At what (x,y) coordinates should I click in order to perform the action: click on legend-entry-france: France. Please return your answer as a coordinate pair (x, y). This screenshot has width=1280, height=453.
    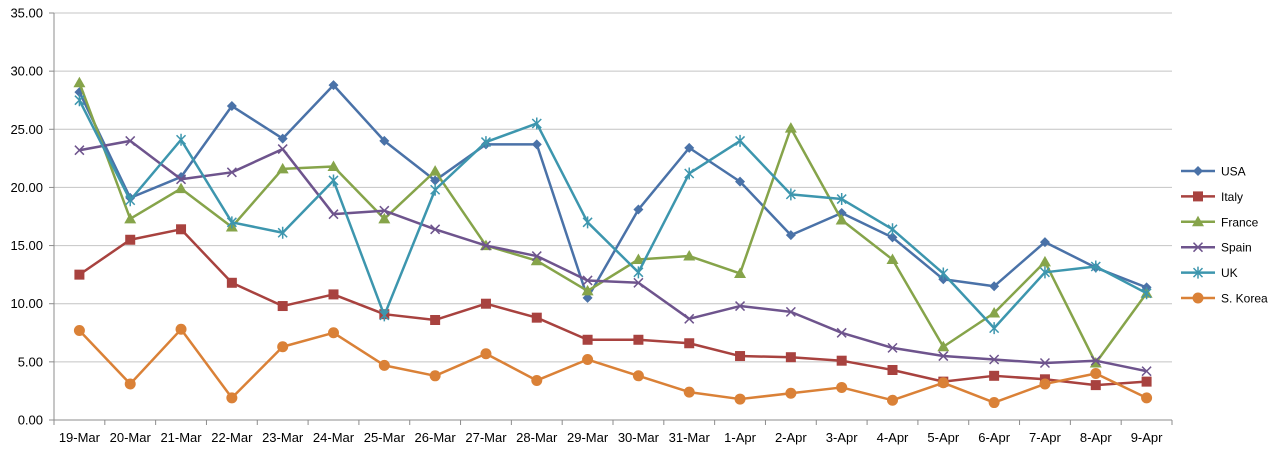
    Looking at the image, I should click on (1220, 222).